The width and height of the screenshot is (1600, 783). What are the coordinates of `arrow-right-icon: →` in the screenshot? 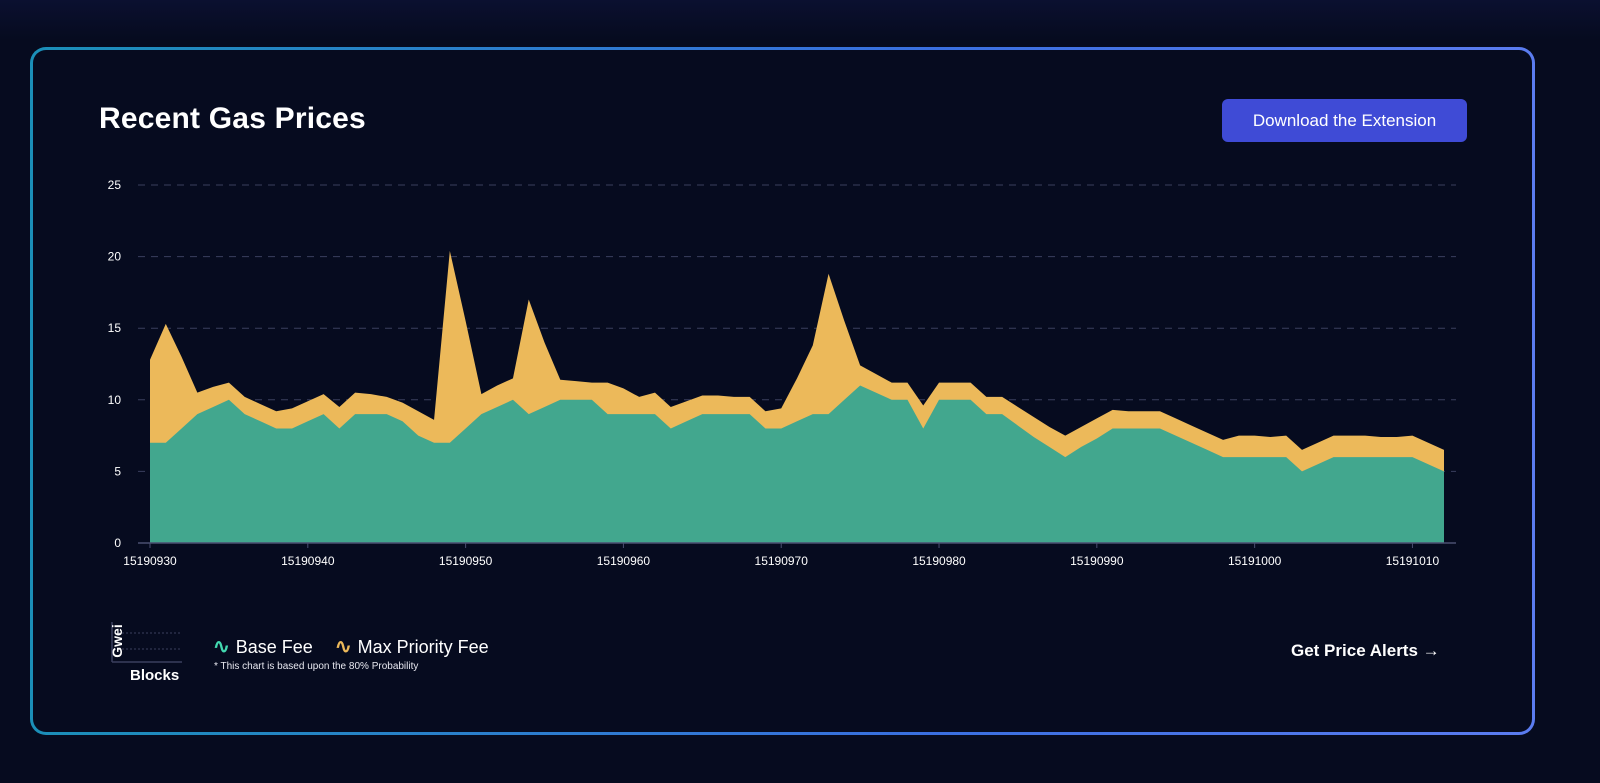 It's located at (1431, 650).